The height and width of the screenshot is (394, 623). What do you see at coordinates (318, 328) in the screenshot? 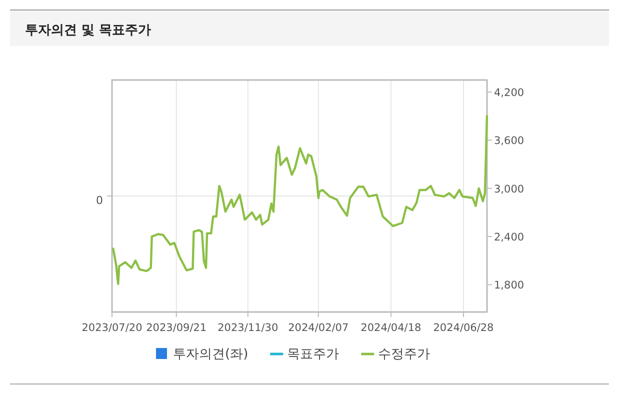
I see `x-tick-label: 2024/02/07` at bounding box center [318, 328].